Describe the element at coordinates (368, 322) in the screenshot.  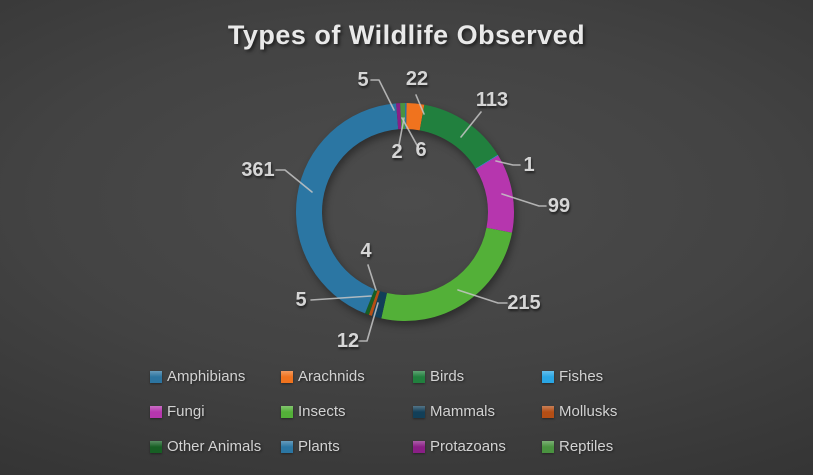
I see `leader-line-mammals` at that location.